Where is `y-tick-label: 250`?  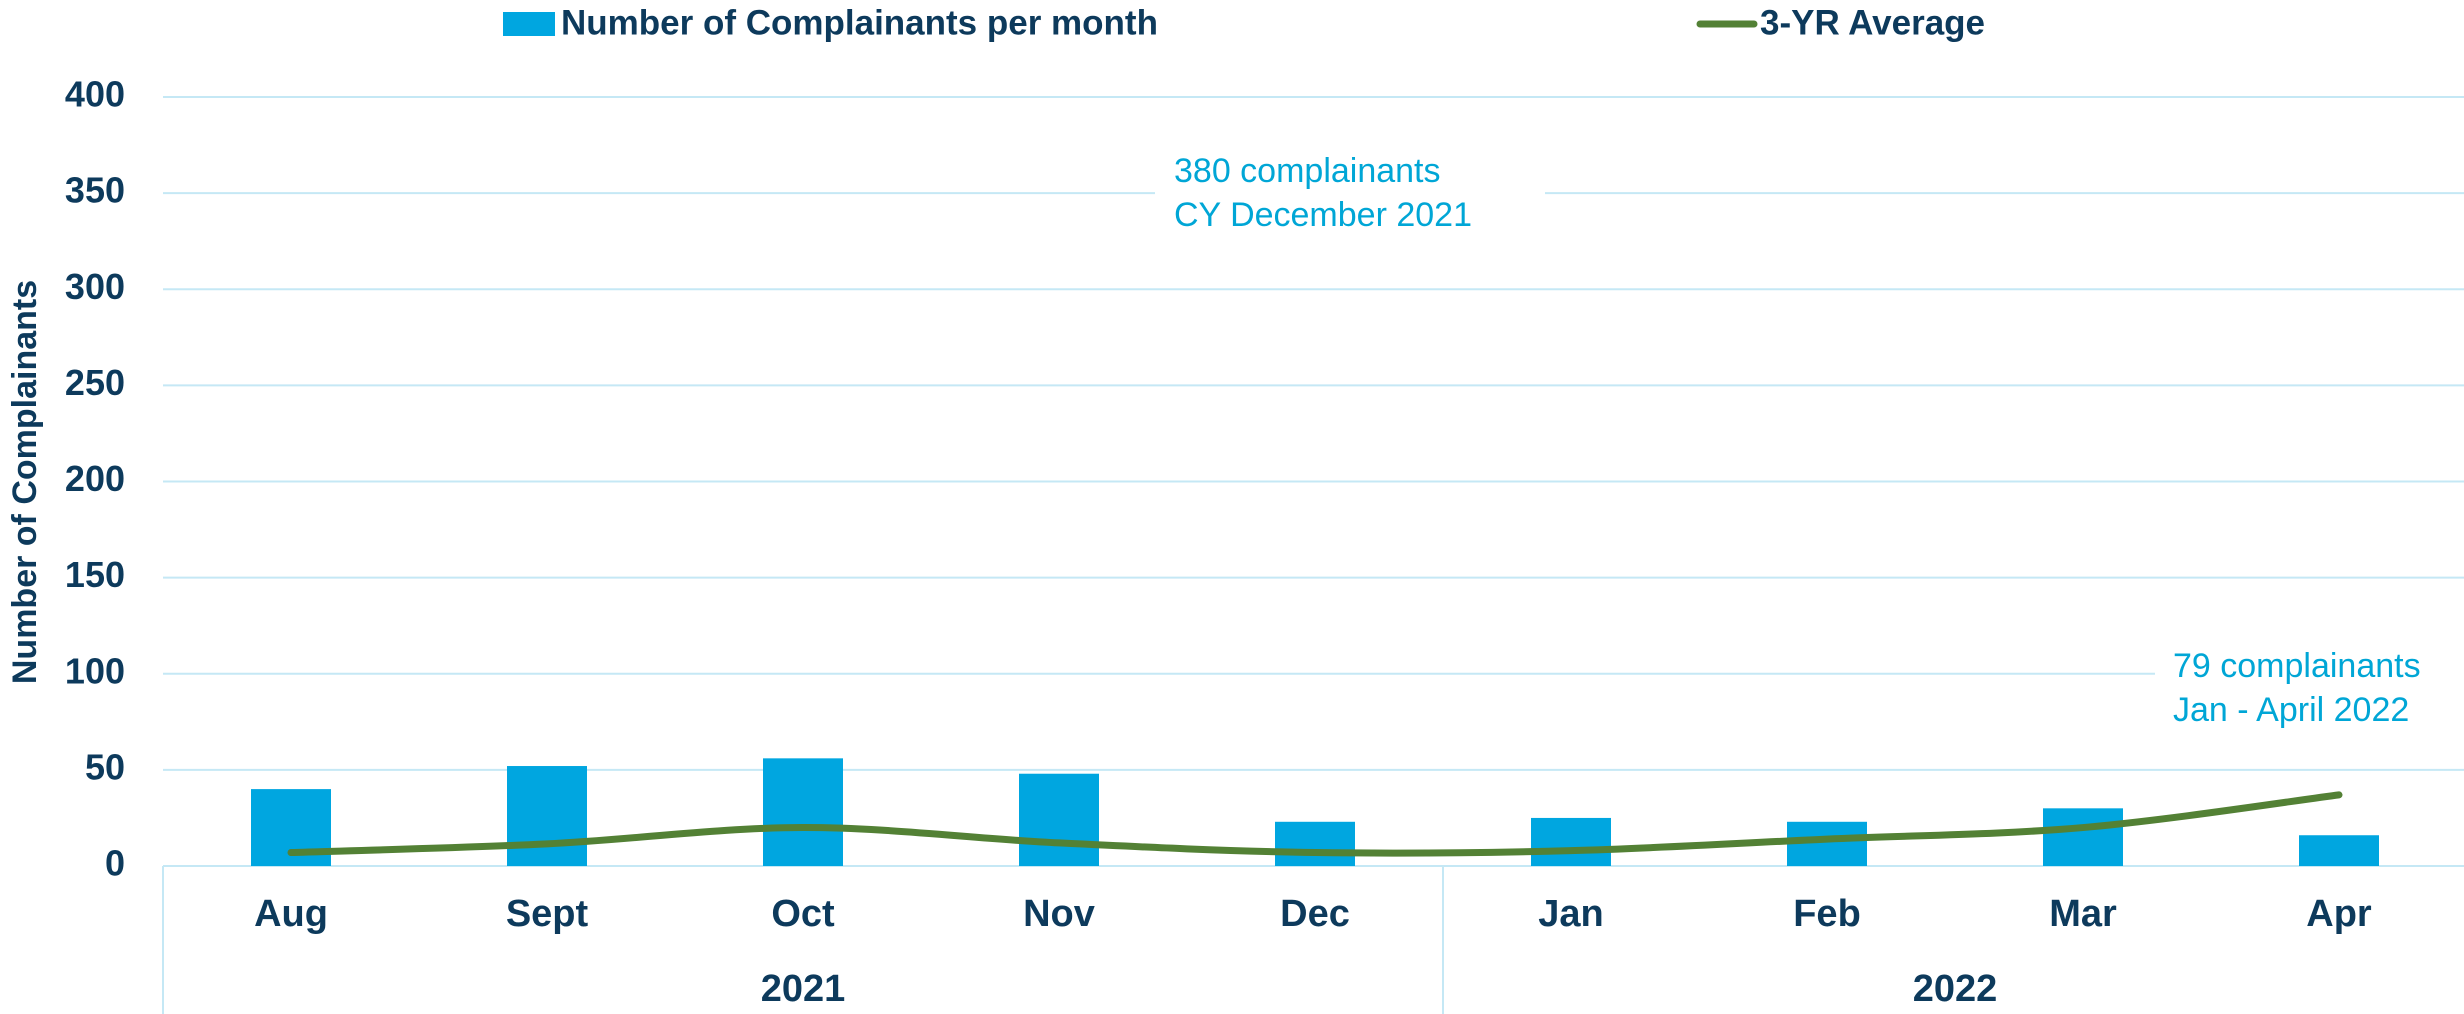
y-tick-label: 250 is located at coordinates (95, 382).